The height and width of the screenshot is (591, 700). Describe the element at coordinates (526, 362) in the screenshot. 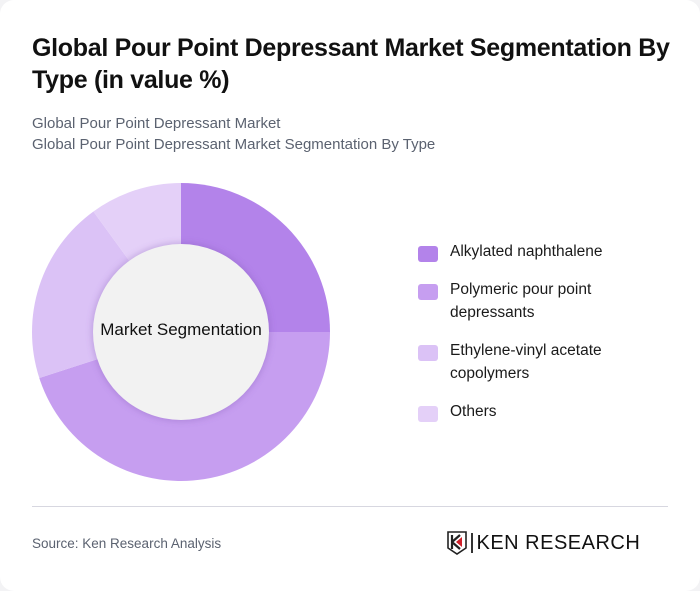

I see `legend-label: Ethylene-vinyl acetate copolymers` at that location.